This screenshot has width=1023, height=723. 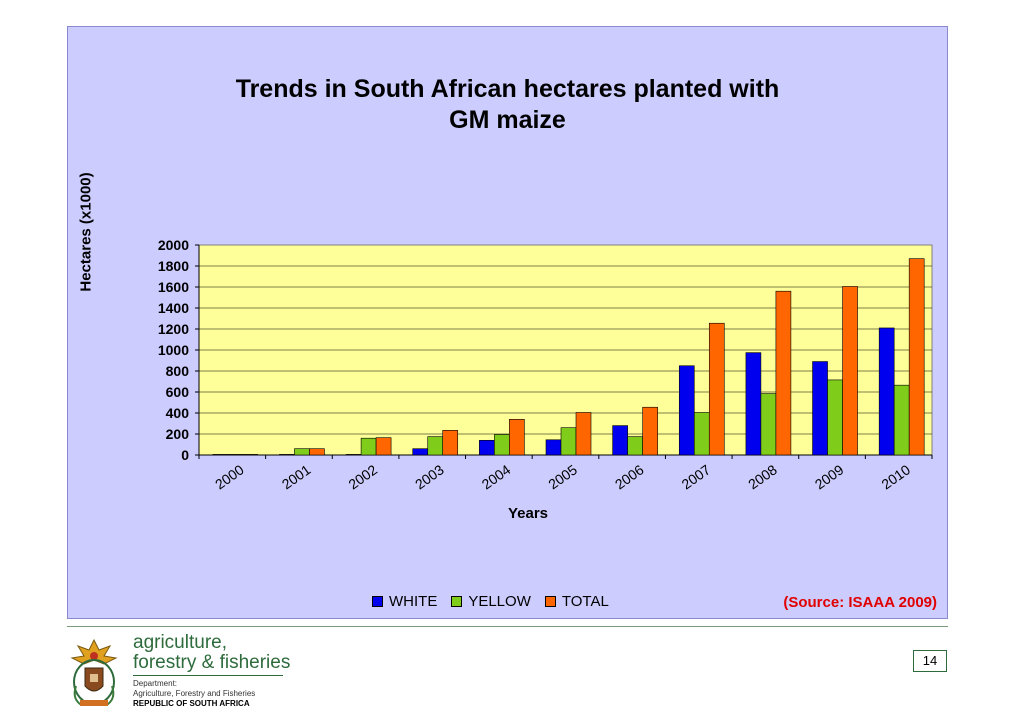 I want to click on y-tick-label: 2000, so click(x=173, y=245).